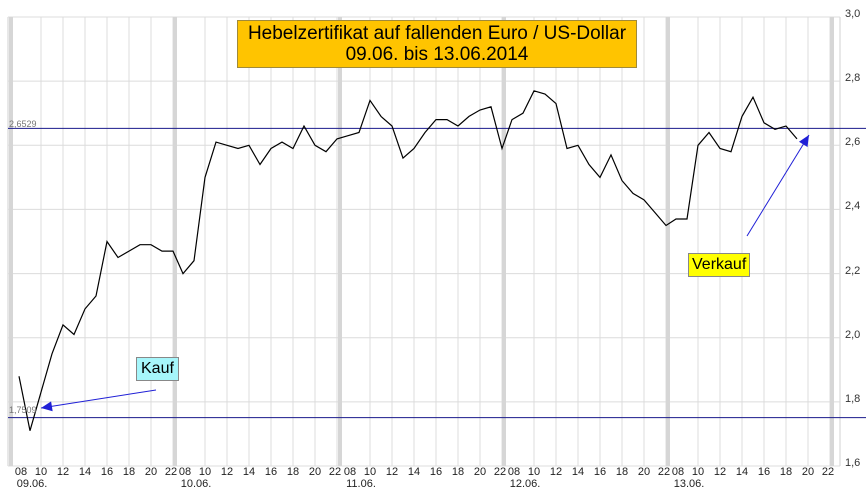 This screenshot has height=490, width=866. What do you see at coordinates (23, 410) in the screenshot?
I see `buy-level-label: 1,7509` at bounding box center [23, 410].